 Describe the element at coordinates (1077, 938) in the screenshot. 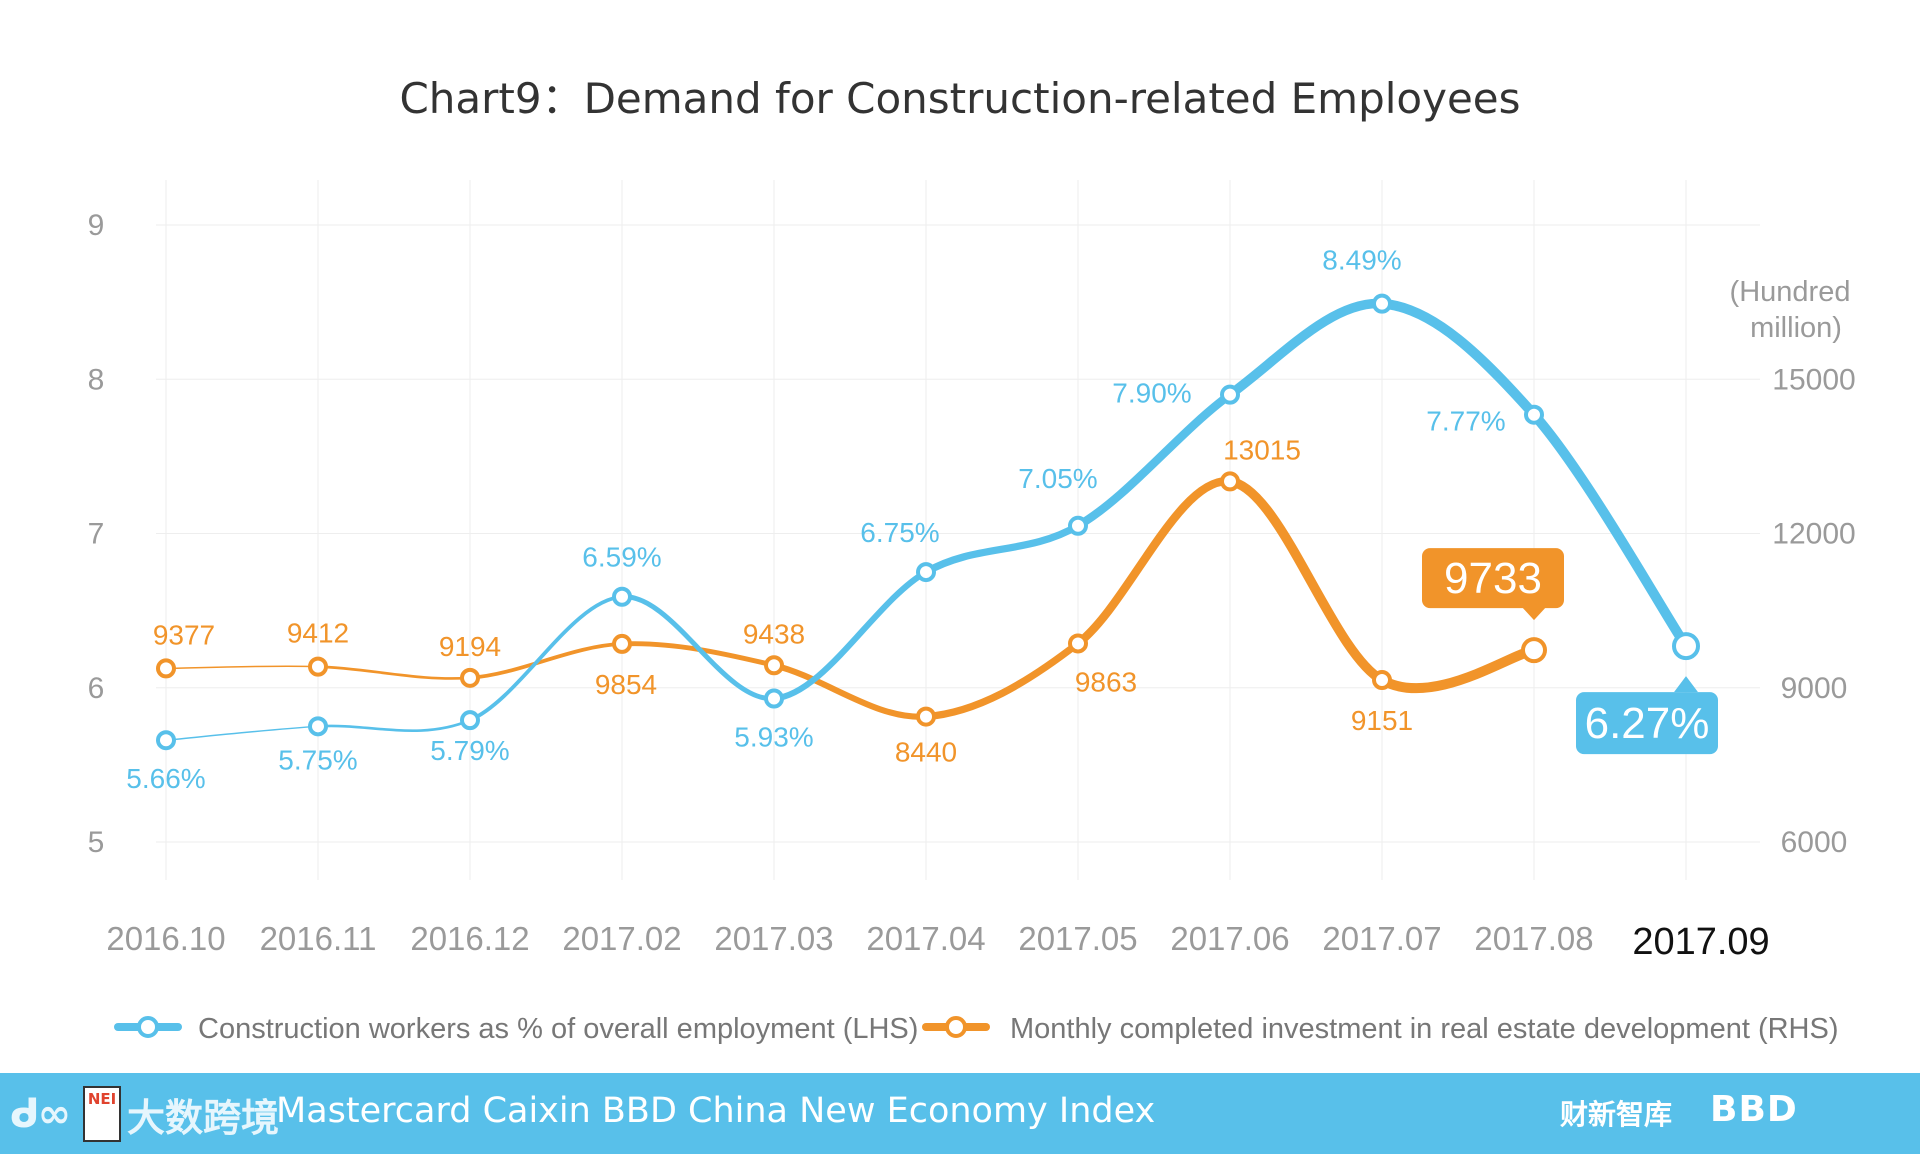

I see `x-axis-tick-label: 2017.05` at that location.